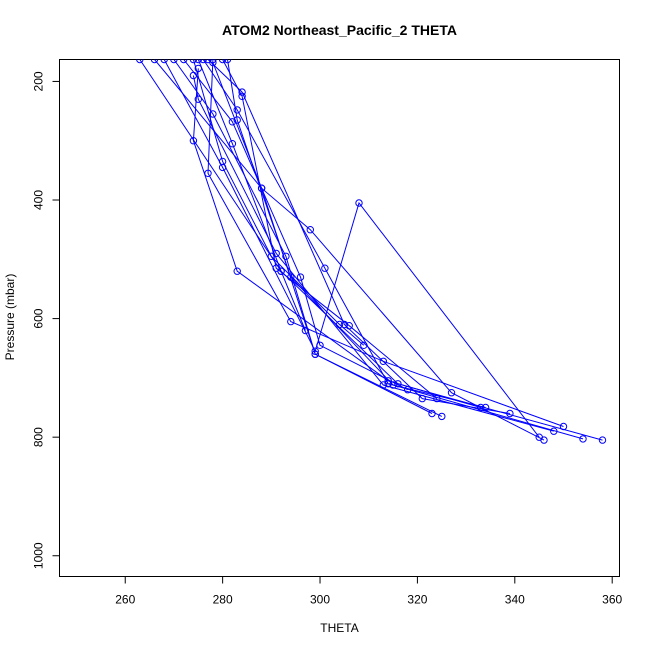 This screenshot has width=650, height=650. What do you see at coordinates (417, 600) in the screenshot?
I see `x-tick-label: 320` at bounding box center [417, 600].